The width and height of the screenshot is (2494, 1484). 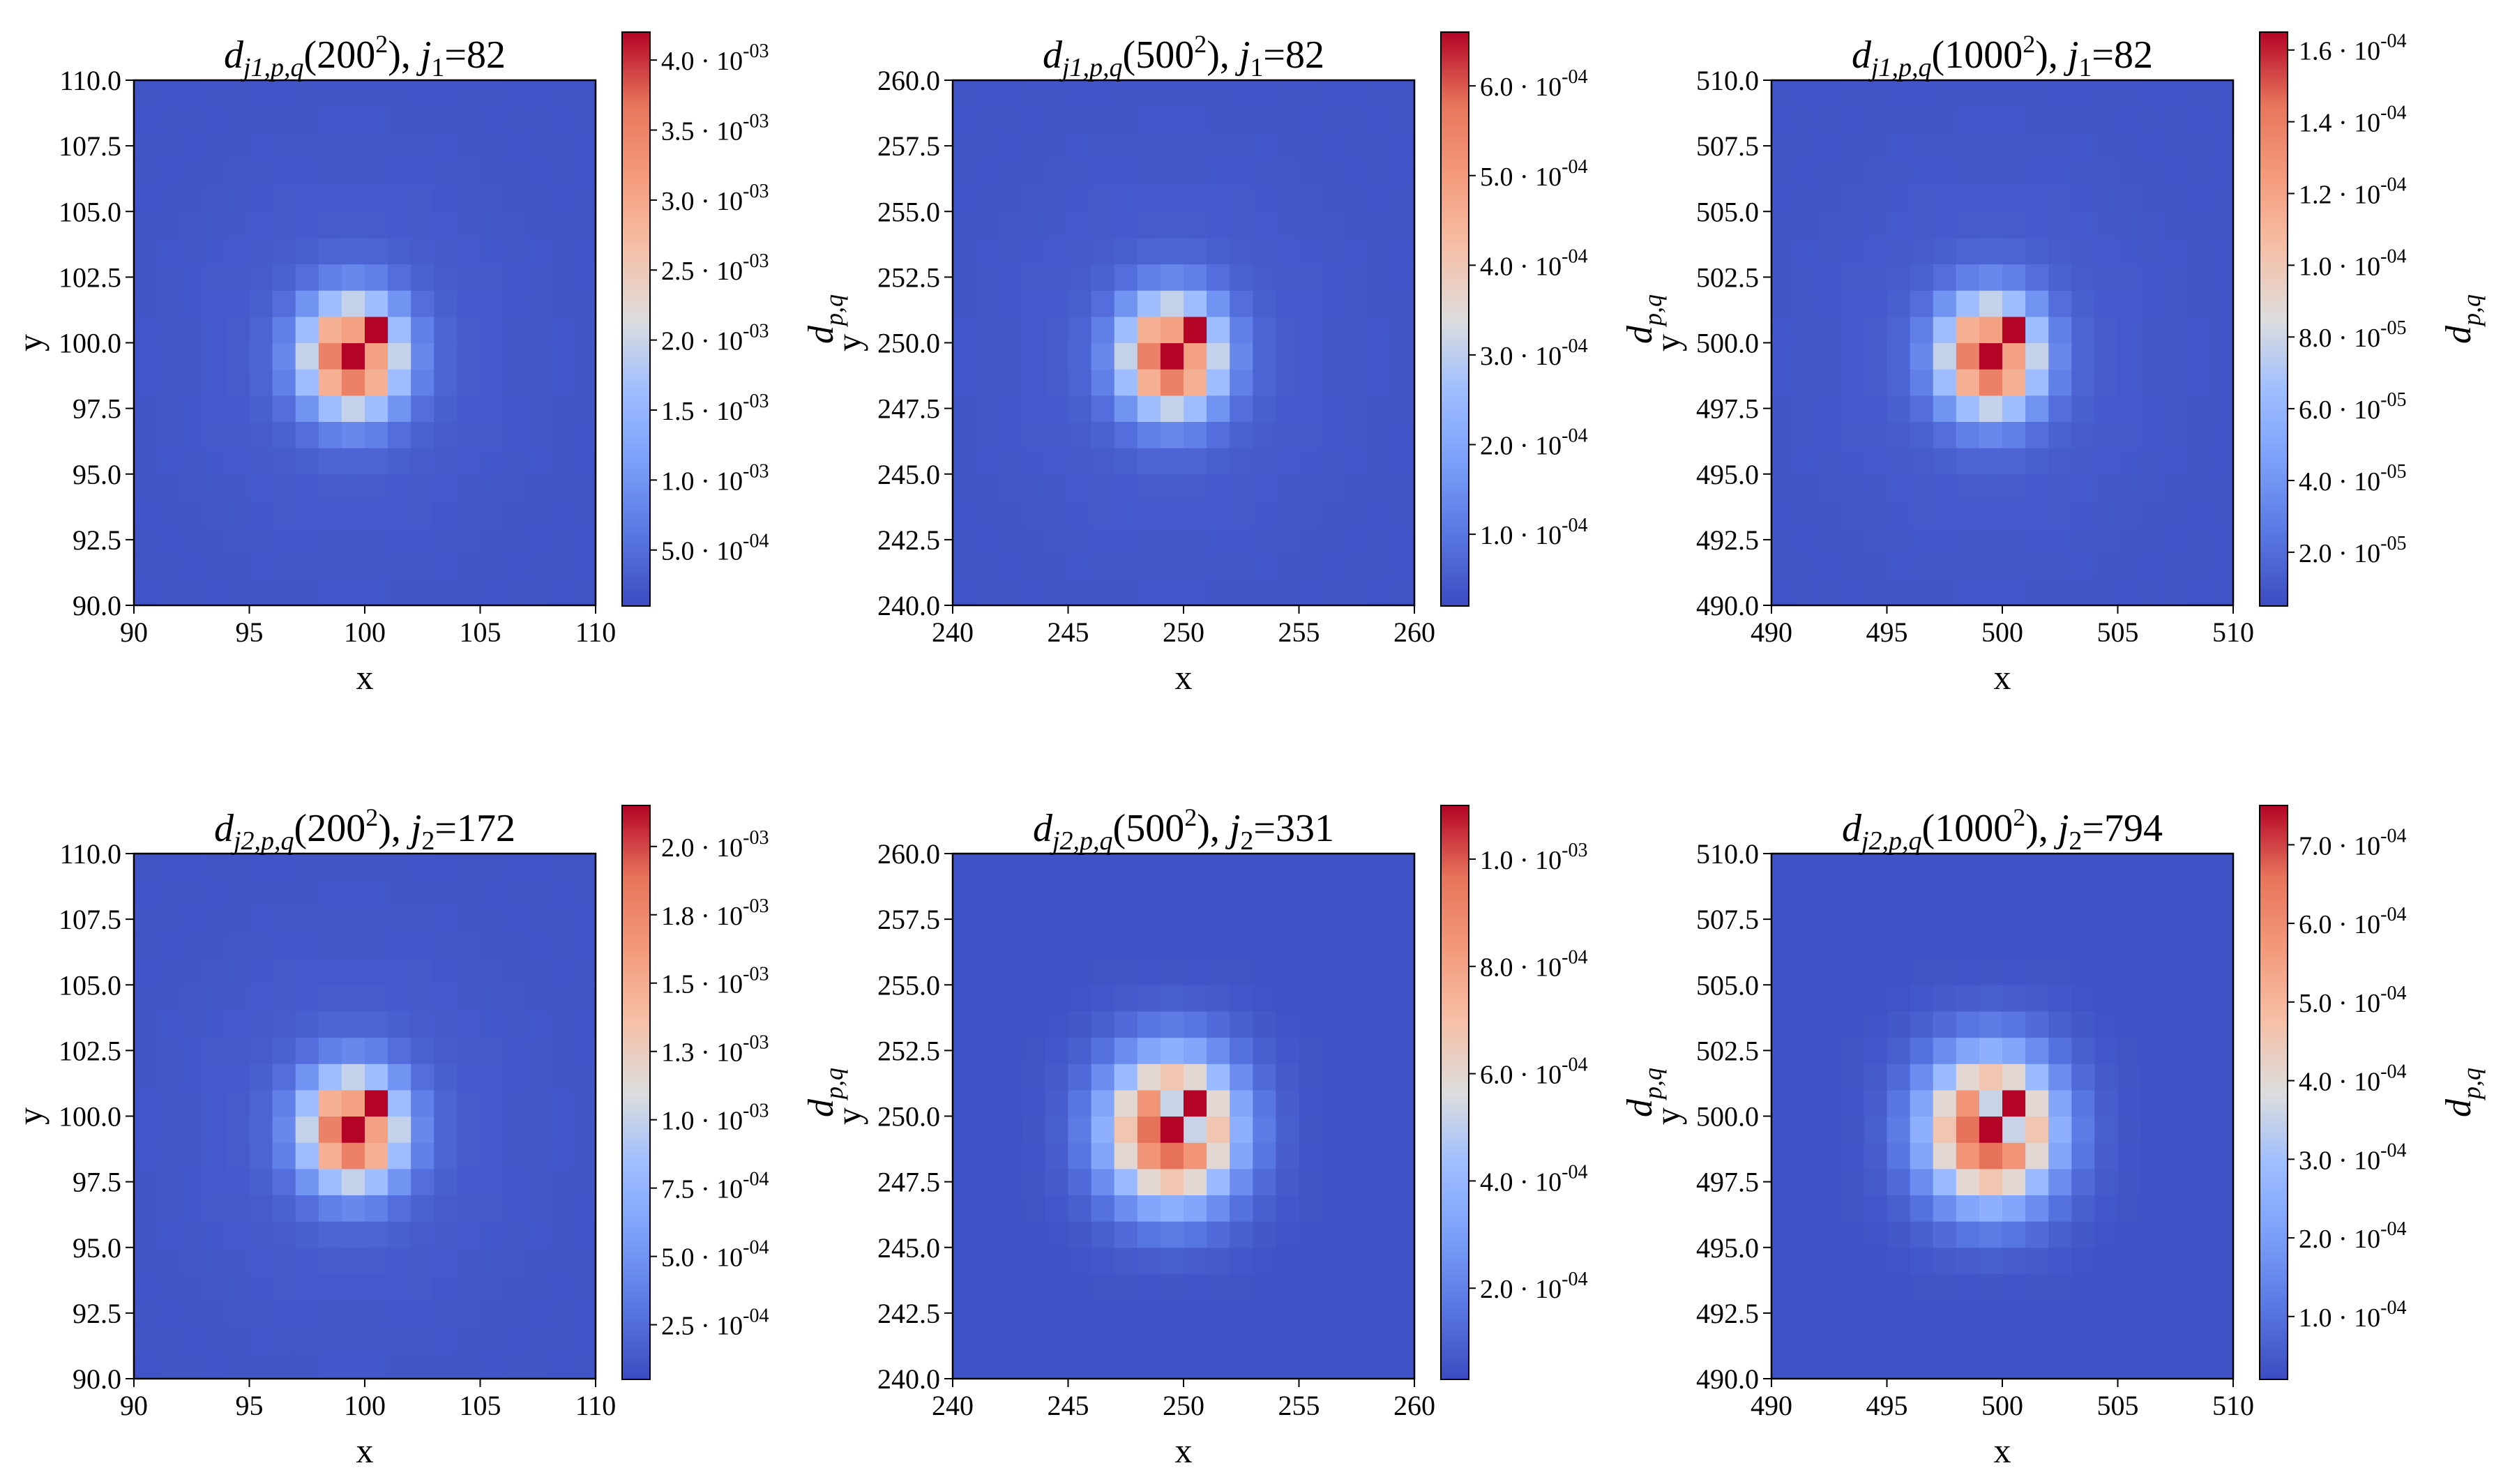 What do you see at coordinates (365, 1405) in the screenshot?
I see `x-tick-label: 100` at bounding box center [365, 1405].